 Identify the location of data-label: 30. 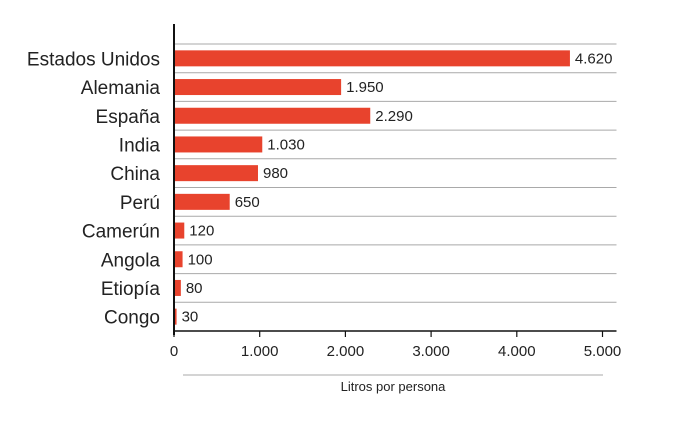
(190, 317).